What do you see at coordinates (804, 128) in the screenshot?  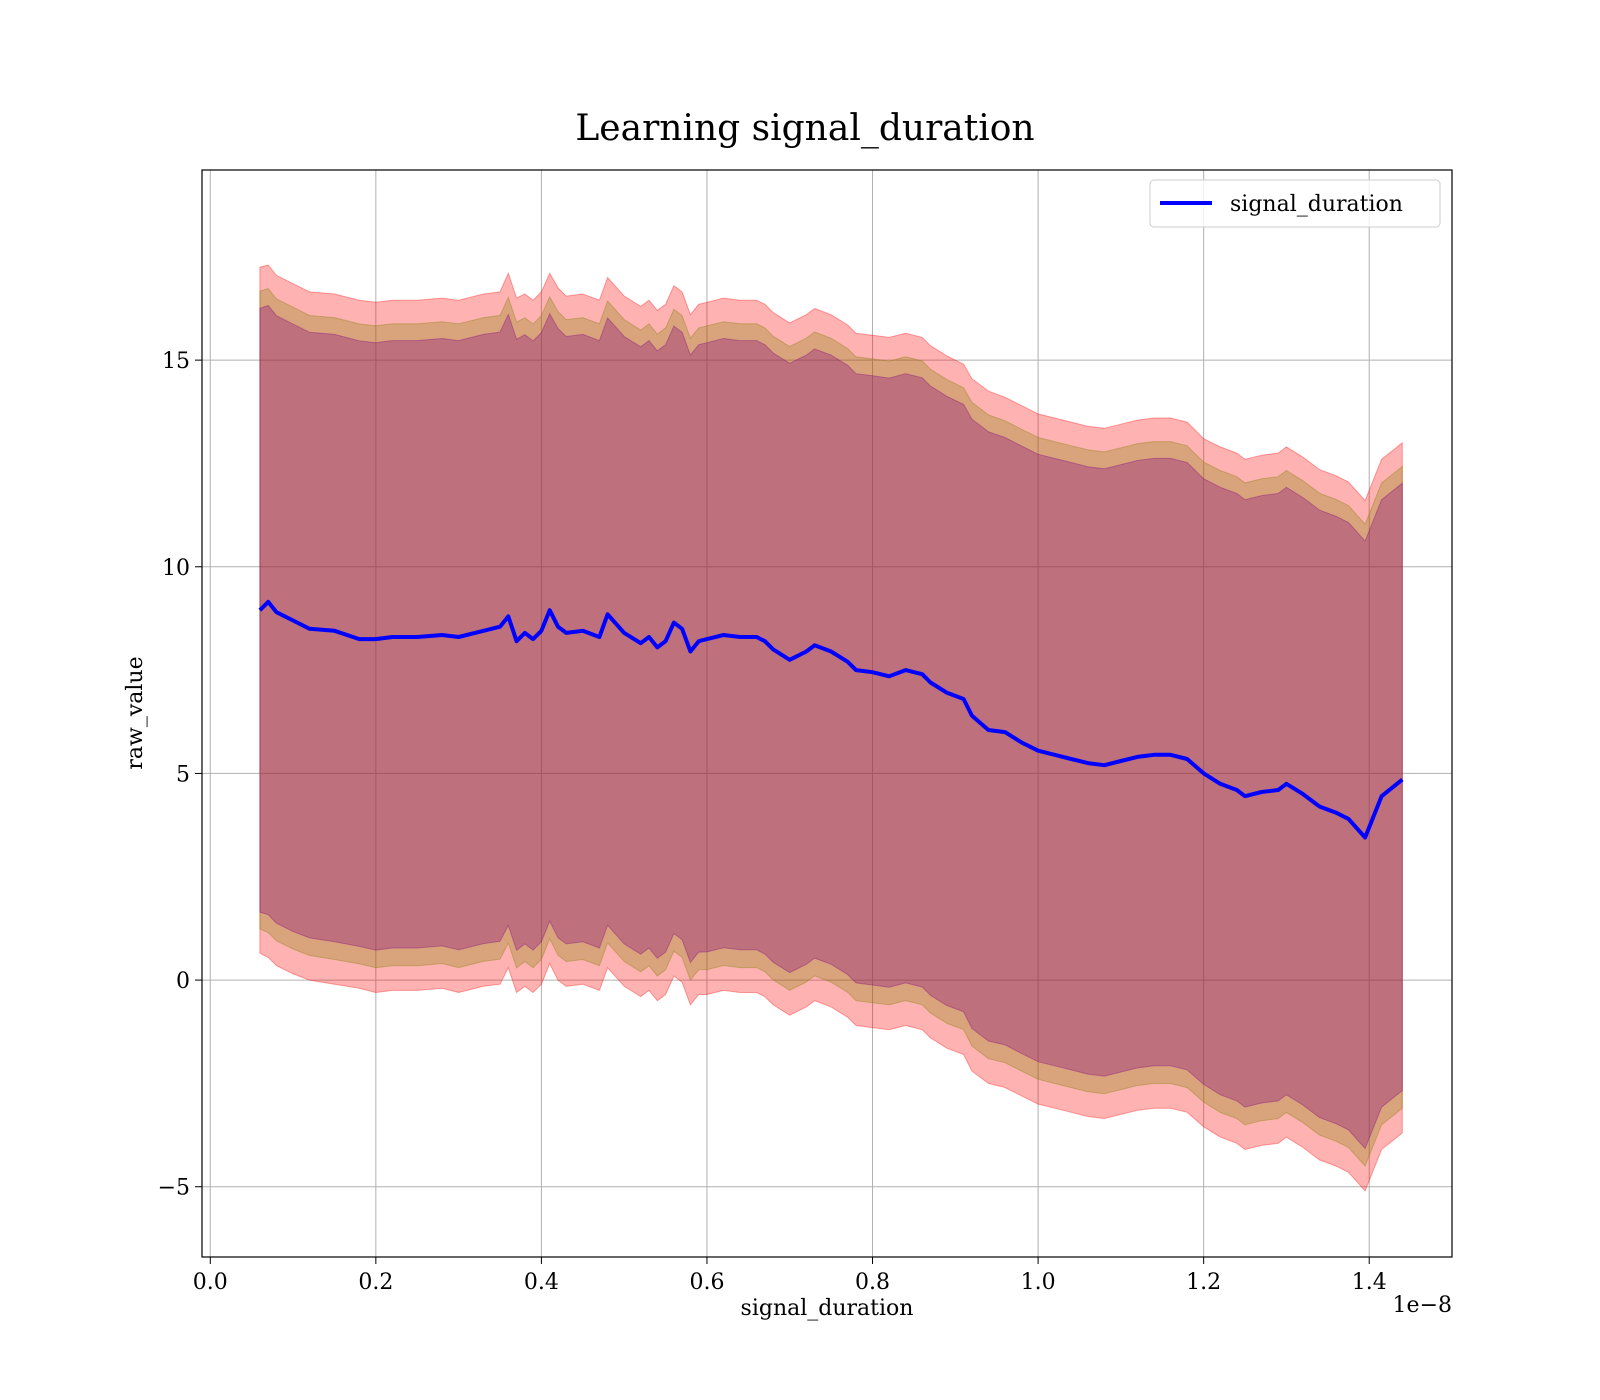 I see `chart-title: Learning signal_duration` at bounding box center [804, 128].